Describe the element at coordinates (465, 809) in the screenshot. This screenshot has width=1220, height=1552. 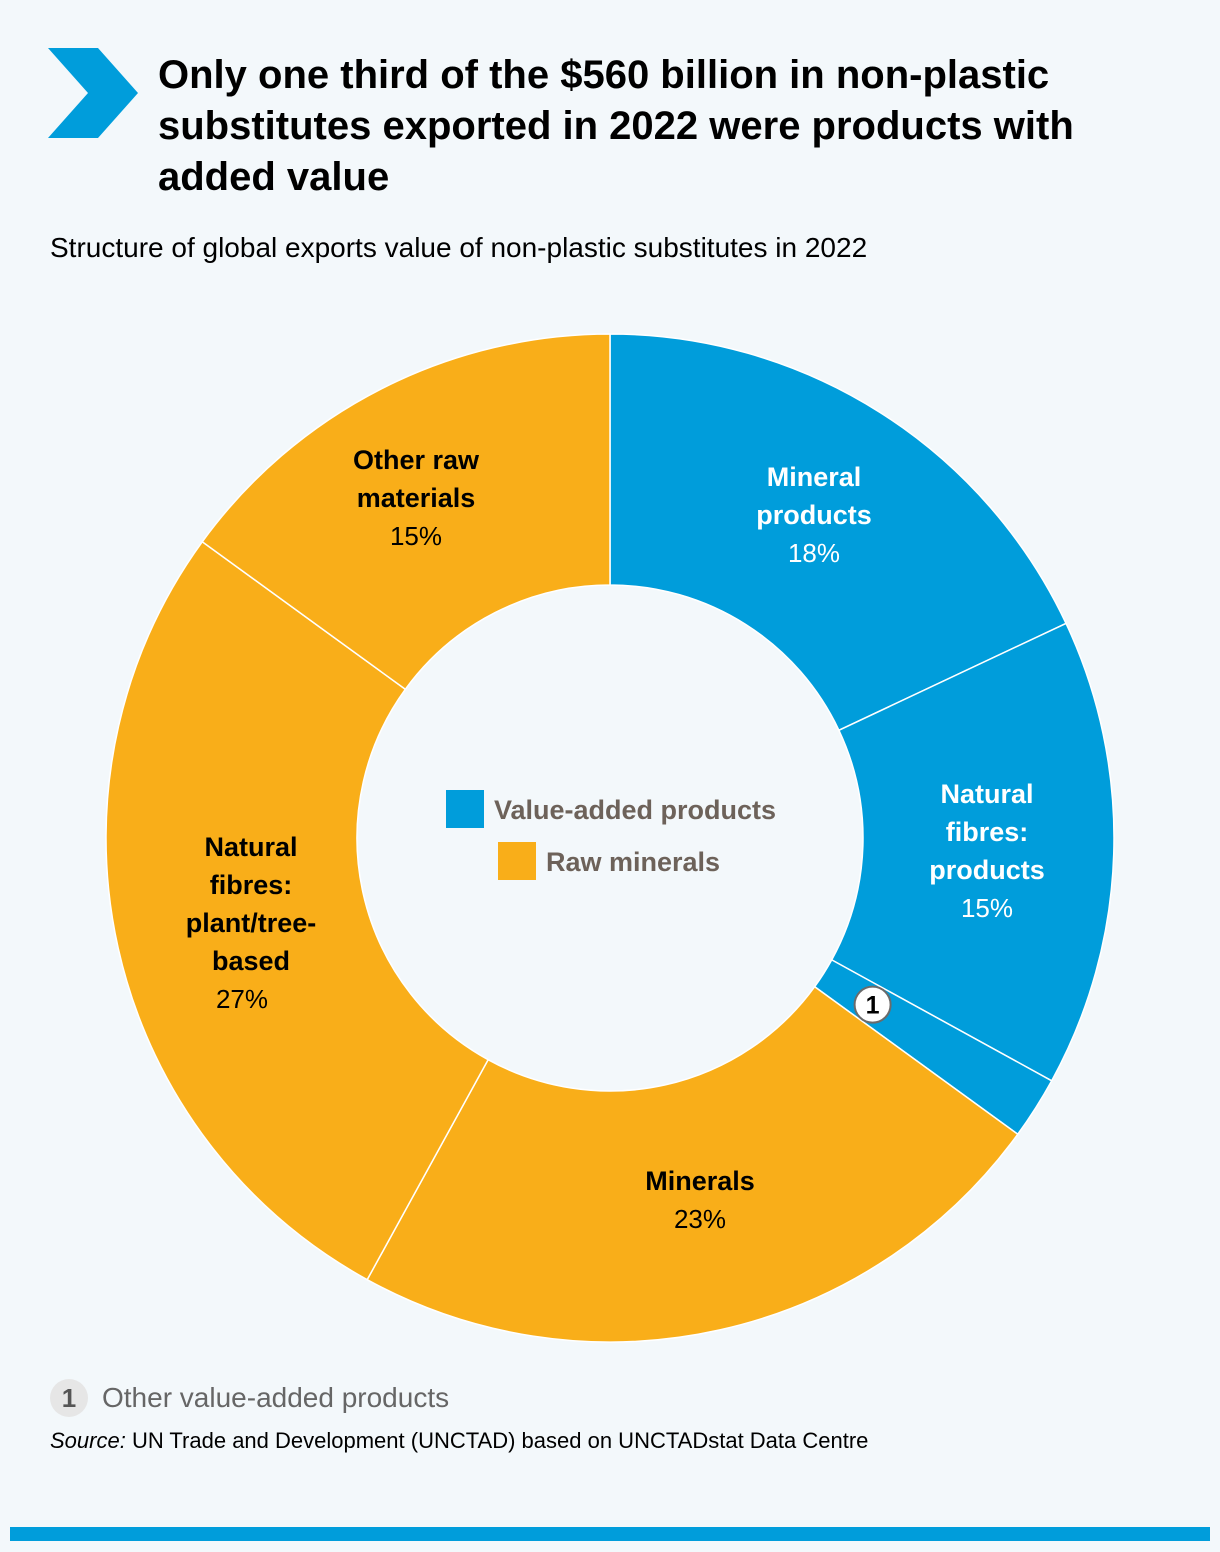
I see `legend-swatch-value-added-products` at that location.